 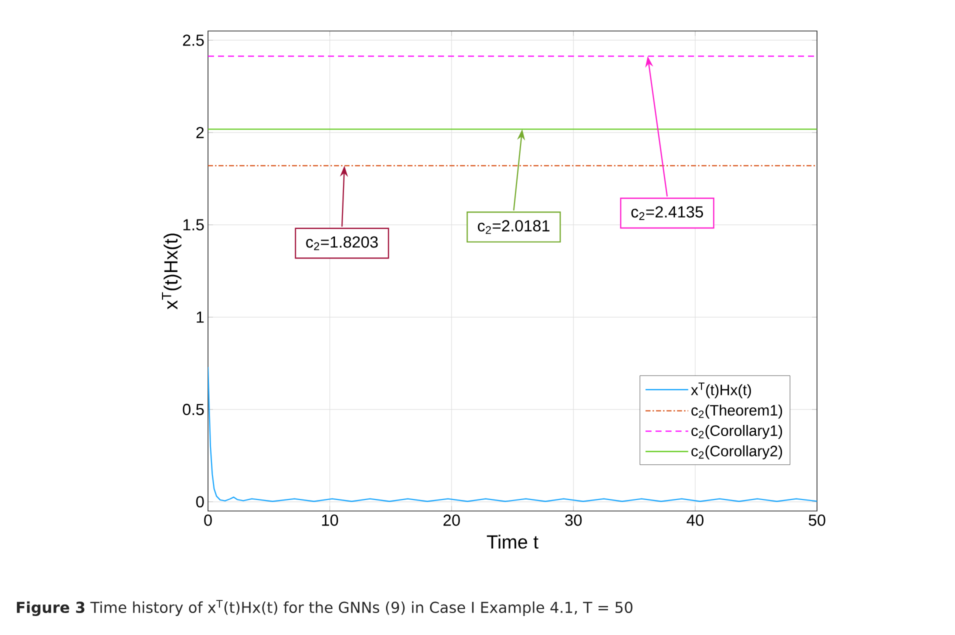 What do you see at coordinates (817, 520) in the screenshot?
I see `x-tick-label: 50` at bounding box center [817, 520].